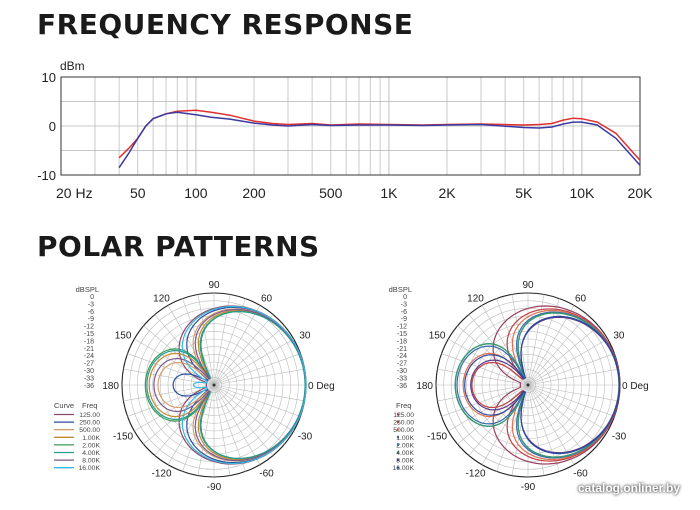 Image resolution: width=700 pixels, height=510 pixels. What do you see at coordinates (178, 246) in the screenshot?
I see `polar-patterns-heading: POLAR PATTERNS` at bounding box center [178, 246].